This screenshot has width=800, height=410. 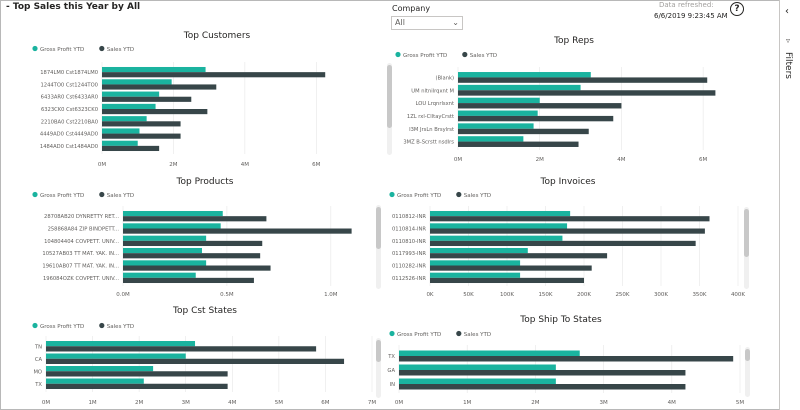 I want to click on category-label: UM nltnilrqxnt M, so click(x=432, y=91).